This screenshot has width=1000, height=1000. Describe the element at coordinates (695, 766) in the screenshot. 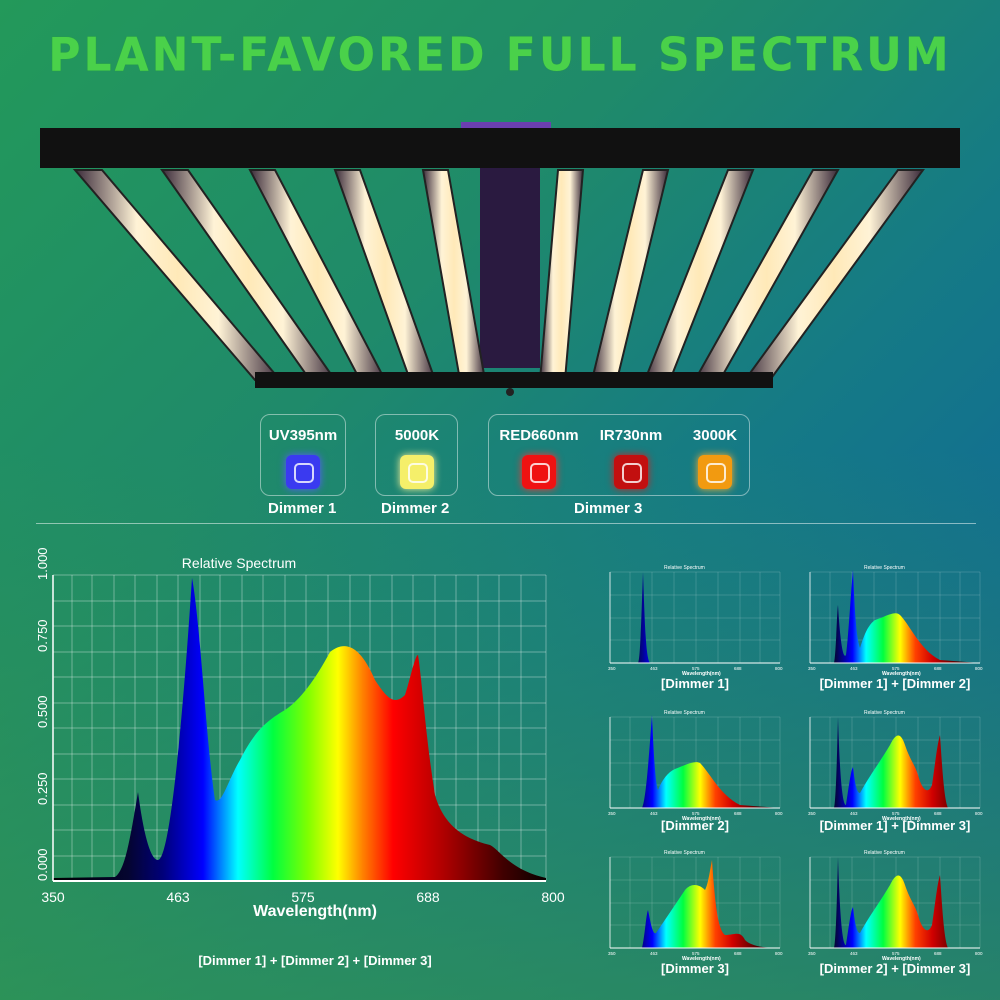

I see `mini-chart-dimmer2` at that location.